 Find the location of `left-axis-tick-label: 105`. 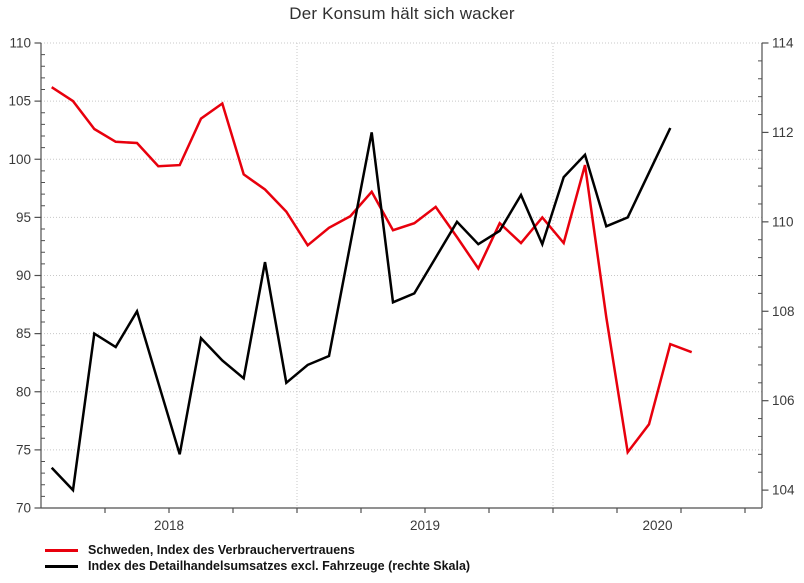

left-axis-tick-label: 105 is located at coordinates (19, 101).